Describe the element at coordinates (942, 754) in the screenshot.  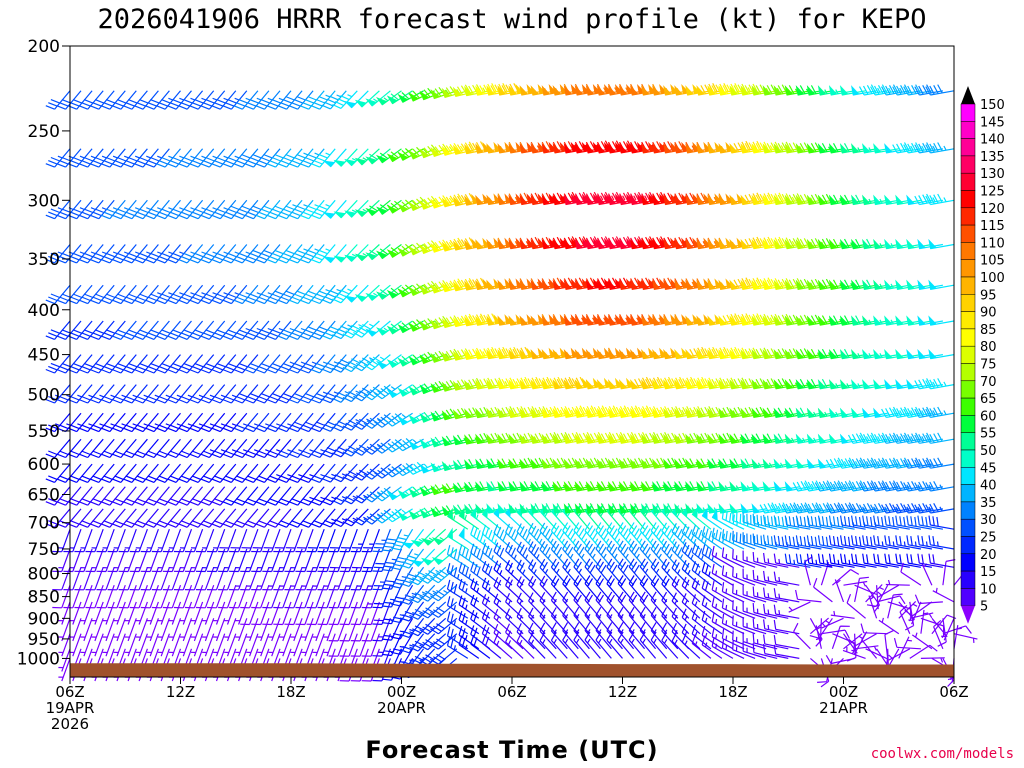
I see `source-credit: coolwx.com/models` at that location.